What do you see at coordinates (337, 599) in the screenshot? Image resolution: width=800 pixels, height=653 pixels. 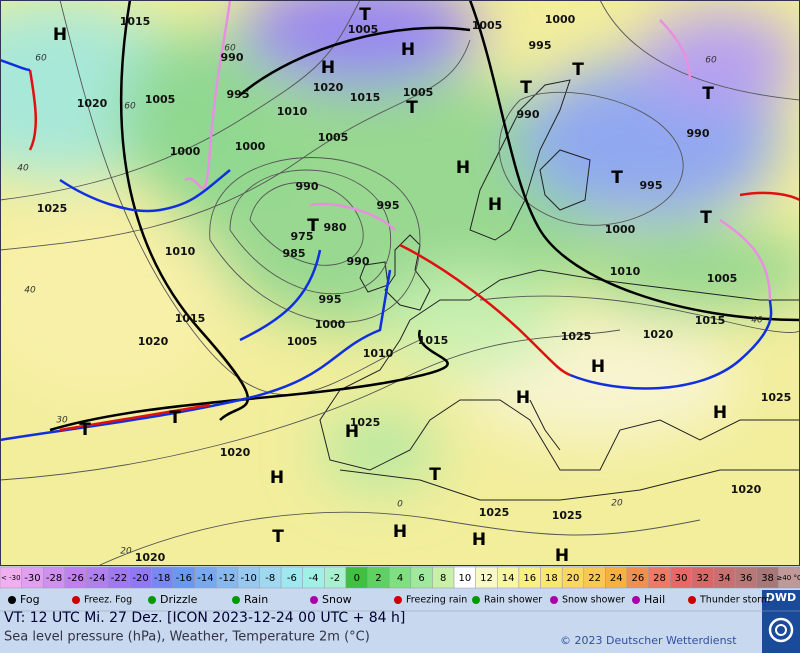 I see `legend-label: Snow` at bounding box center [337, 599].